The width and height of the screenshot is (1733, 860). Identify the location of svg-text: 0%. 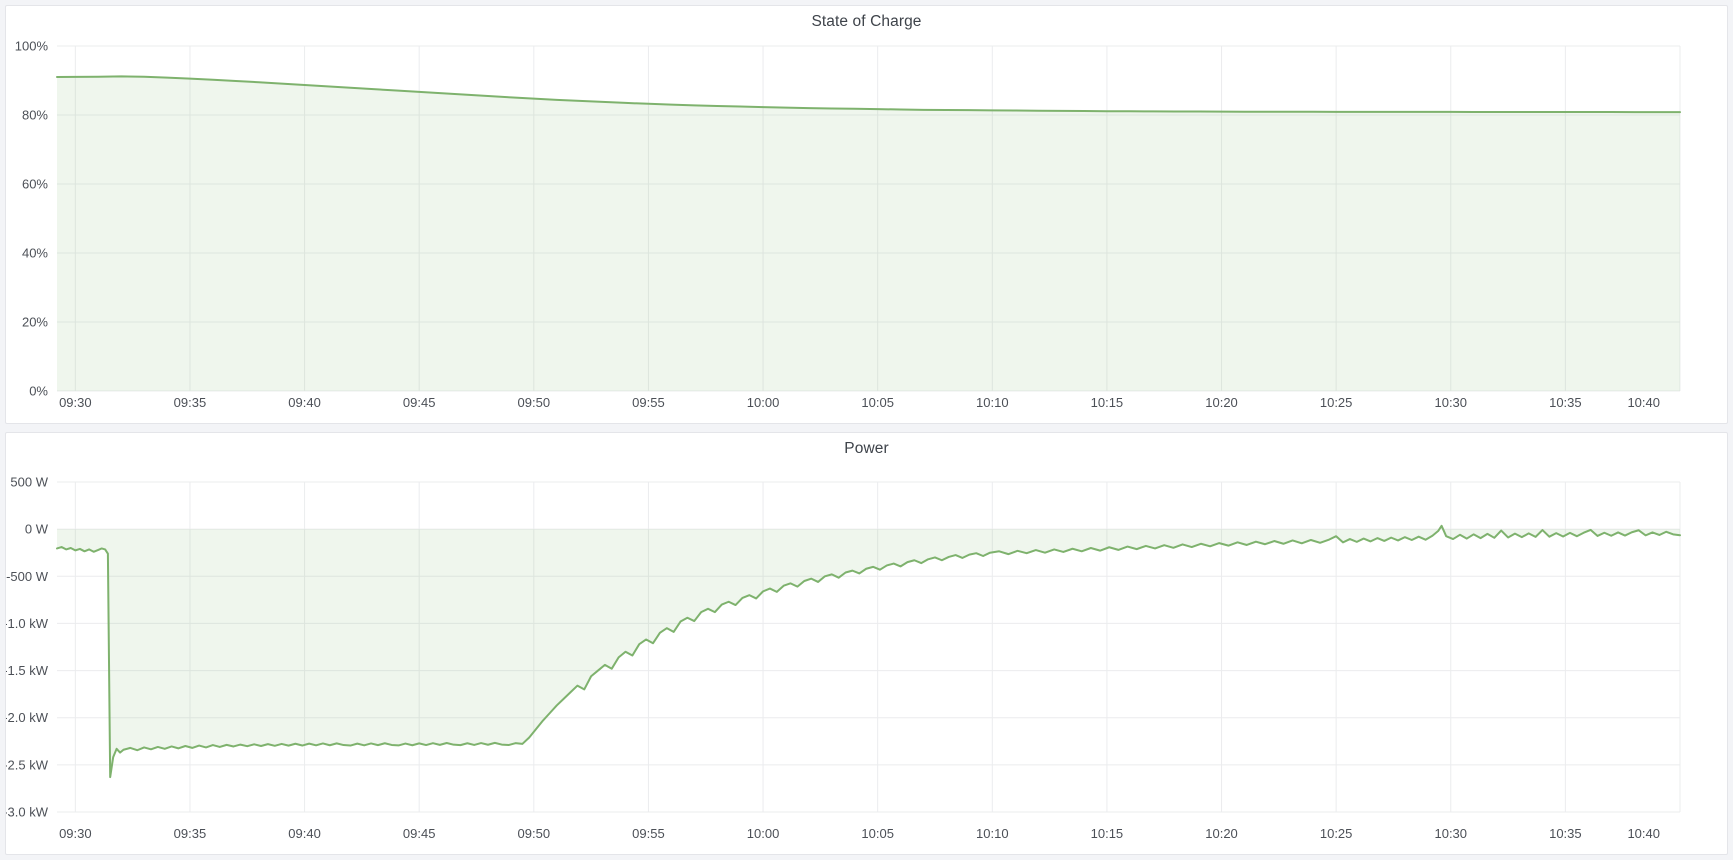
(38, 391).